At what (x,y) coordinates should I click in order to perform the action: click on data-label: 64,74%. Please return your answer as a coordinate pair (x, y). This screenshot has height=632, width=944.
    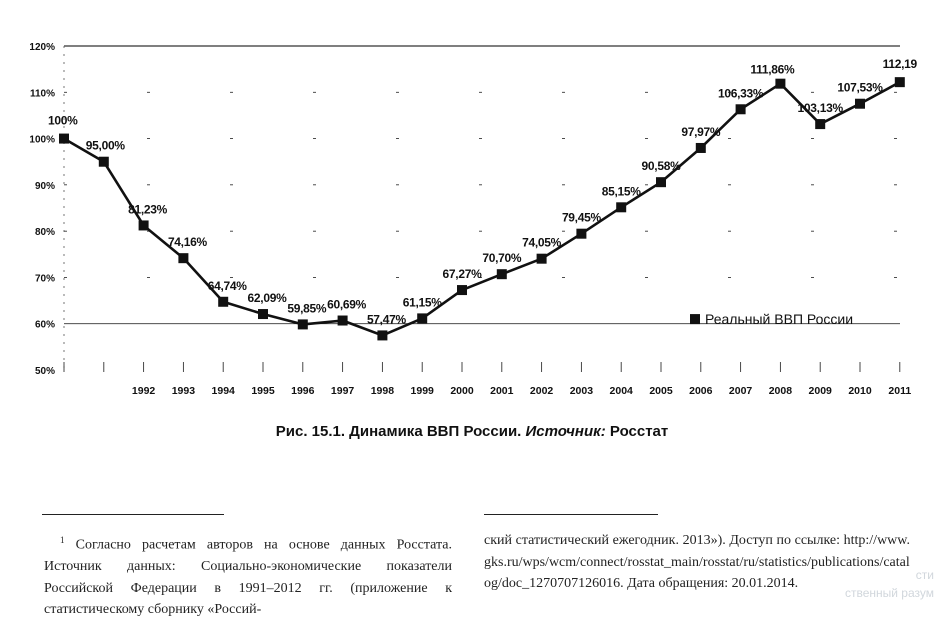
    Looking at the image, I should click on (228, 286).